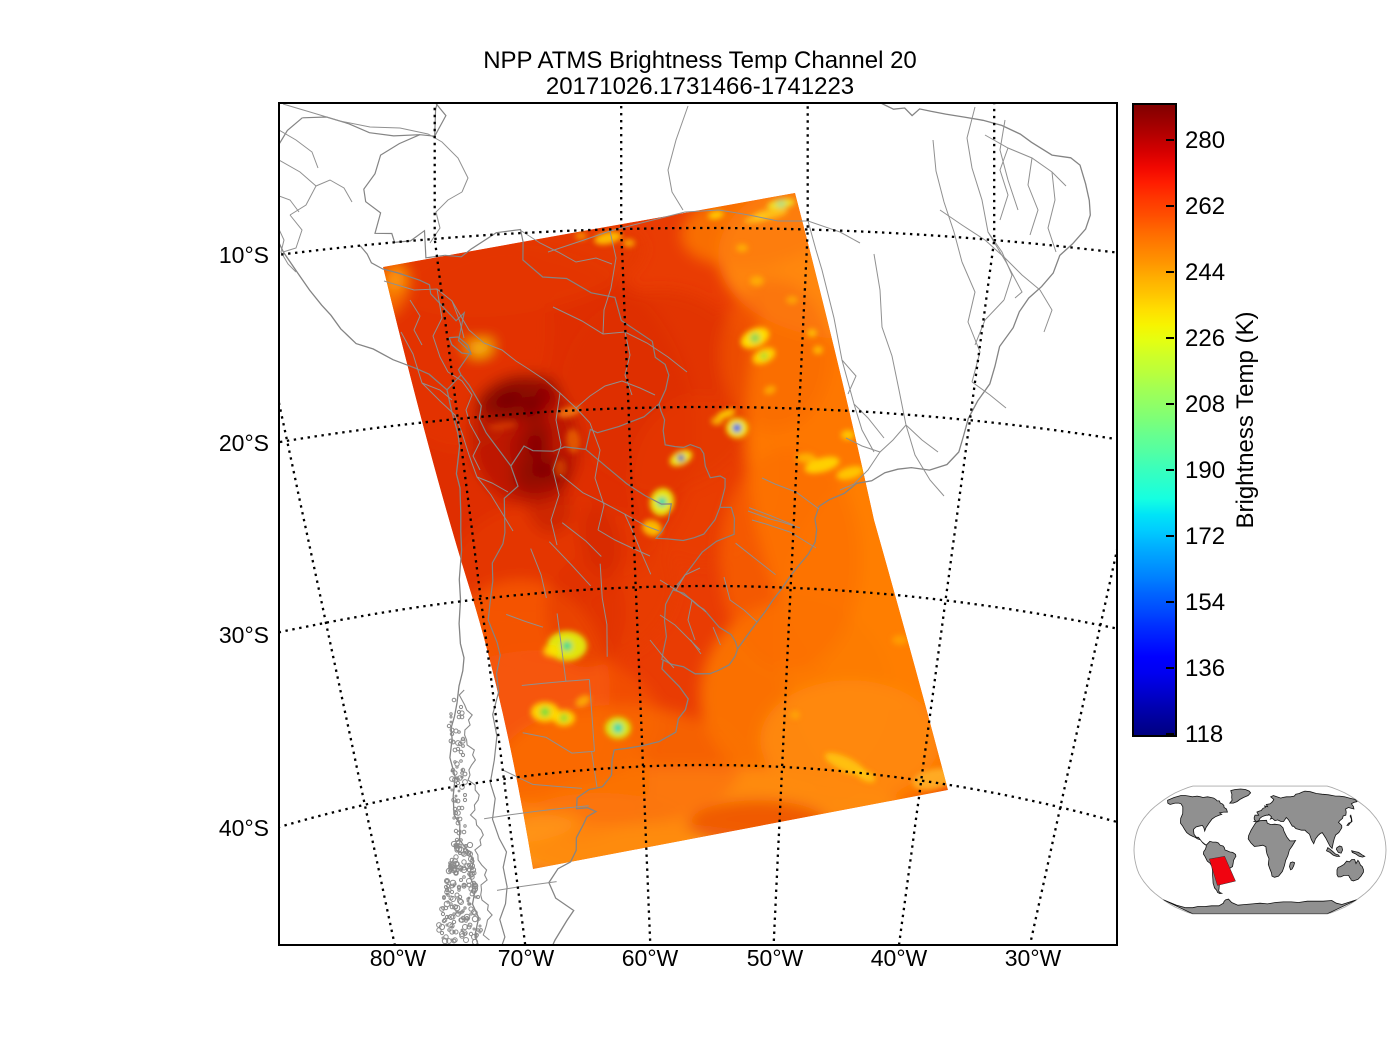 The image size is (1400, 1055). I want to click on svg-text: 226, so click(1205, 338).